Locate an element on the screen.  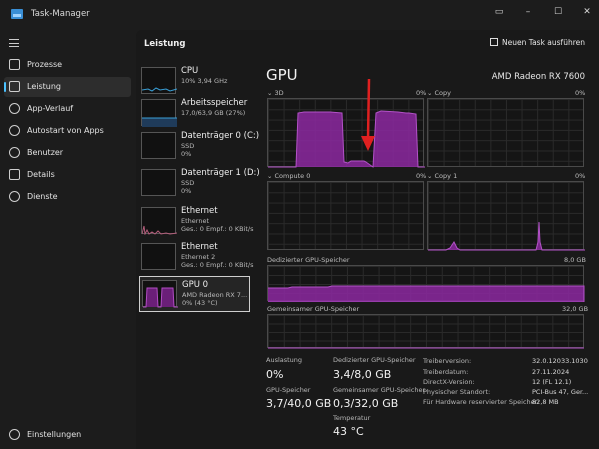
sidebar-item-startup-apps: Autostart von Apps is located at coordinates (67, 131).